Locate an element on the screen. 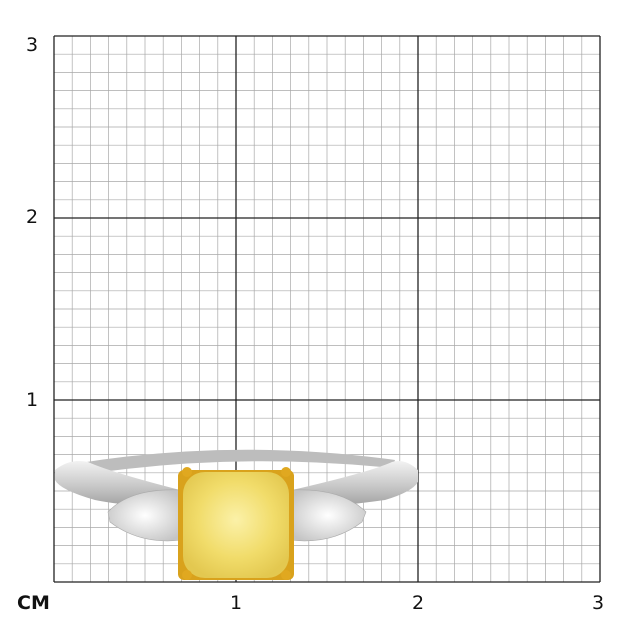 This screenshot has height=640, width=640. y-label-3: 3 is located at coordinates (32, 45).